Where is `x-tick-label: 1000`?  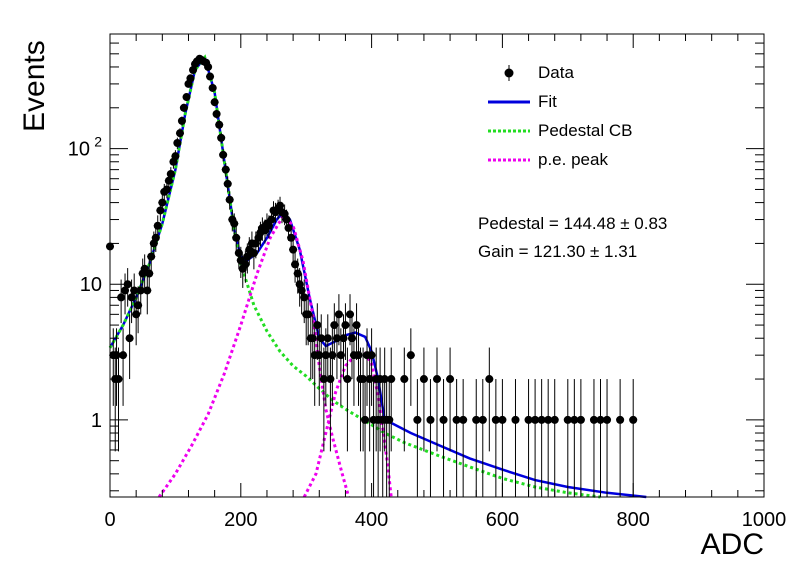 x-tick-label: 1000 is located at coordinates (764, 520).